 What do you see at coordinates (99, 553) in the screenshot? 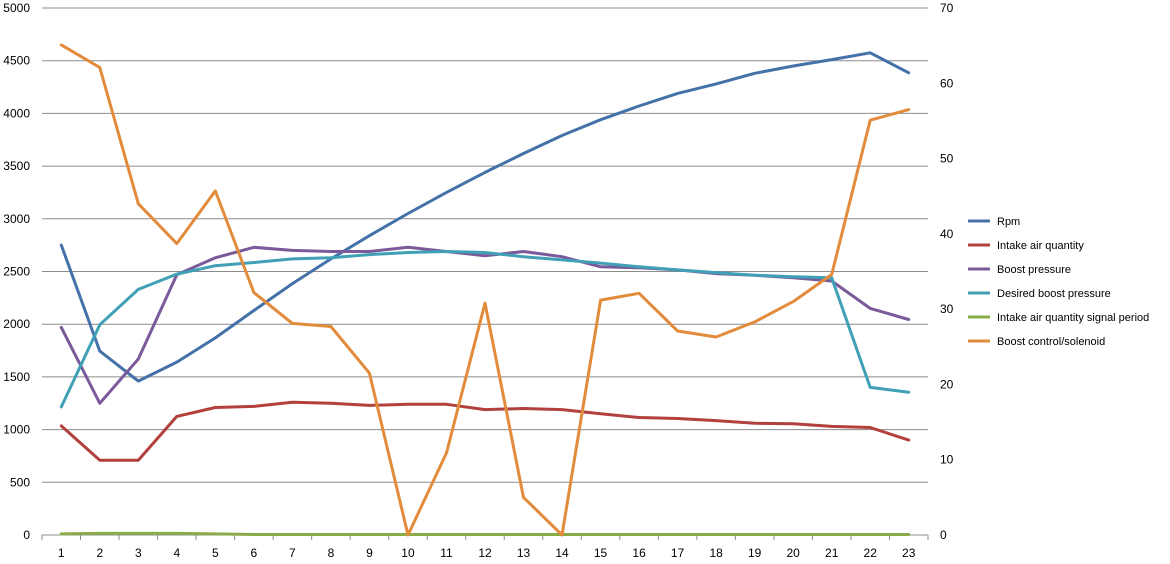
I see `x-tick-label: 2` at bounding box center [99, 553].